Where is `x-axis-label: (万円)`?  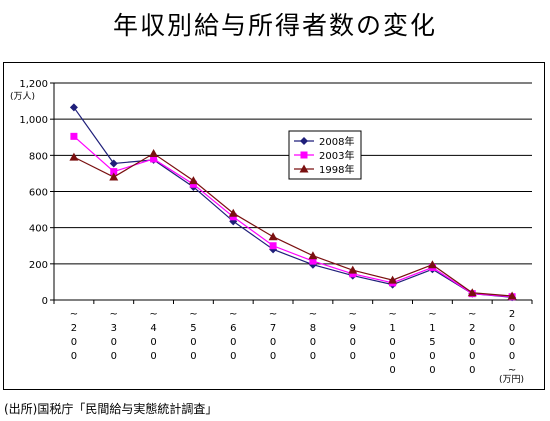
x-axis-label: (万円) is located at coordinates (511, 379).